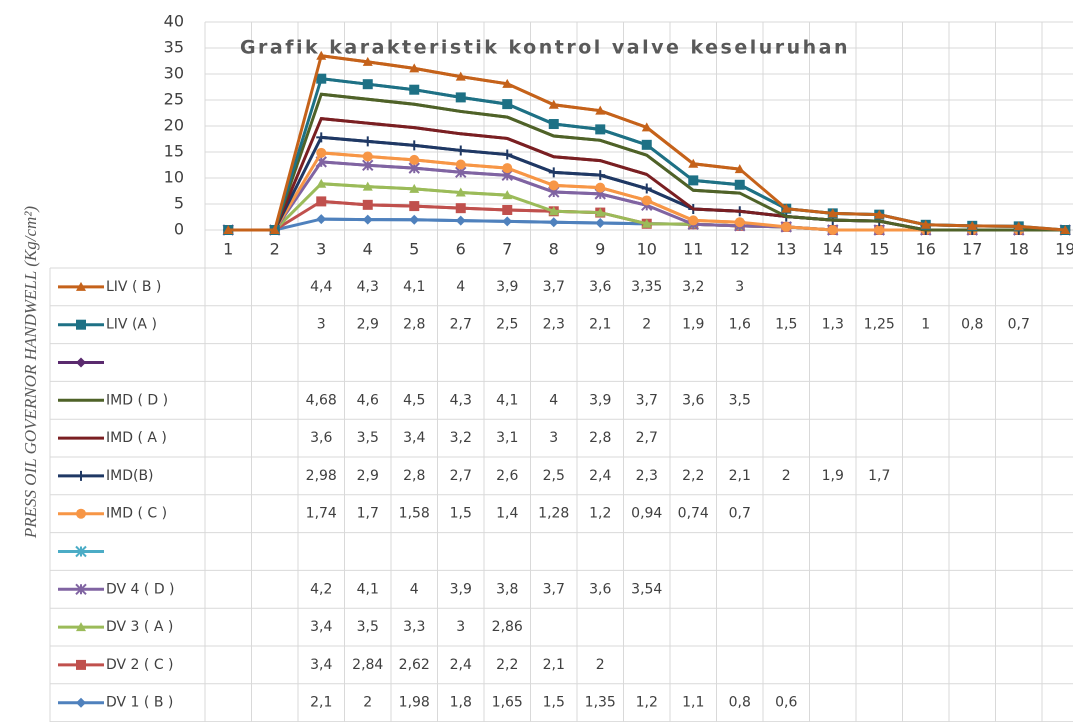 The width and height of the screenshot is (1073, 722). What do you see at coordinates (507, 589) in the screenshot?
I see `data-label: 3,8` at bounding box center [507, 589].